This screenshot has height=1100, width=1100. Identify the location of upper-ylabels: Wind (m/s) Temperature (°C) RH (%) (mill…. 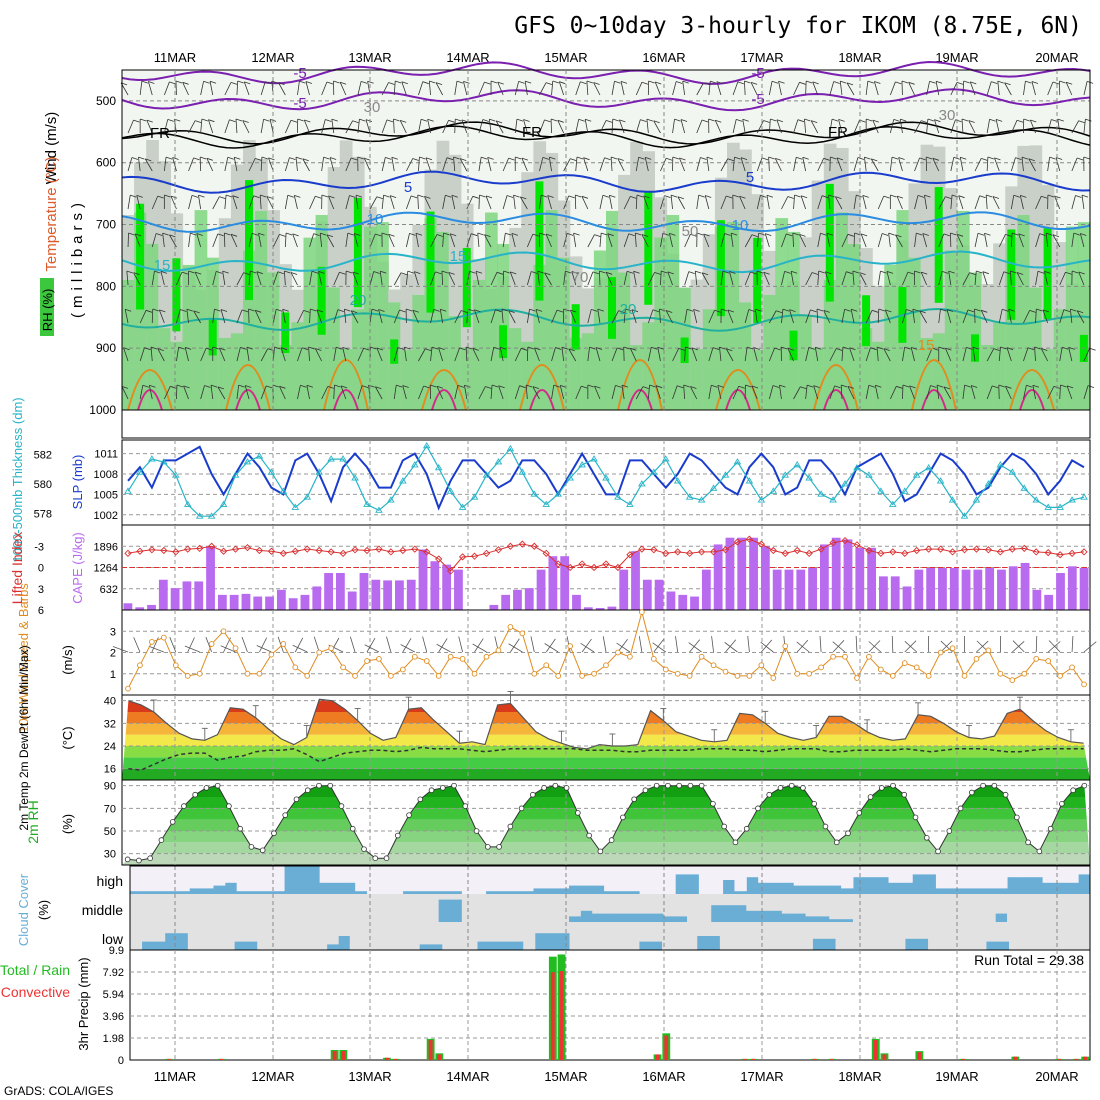
(63, 224).